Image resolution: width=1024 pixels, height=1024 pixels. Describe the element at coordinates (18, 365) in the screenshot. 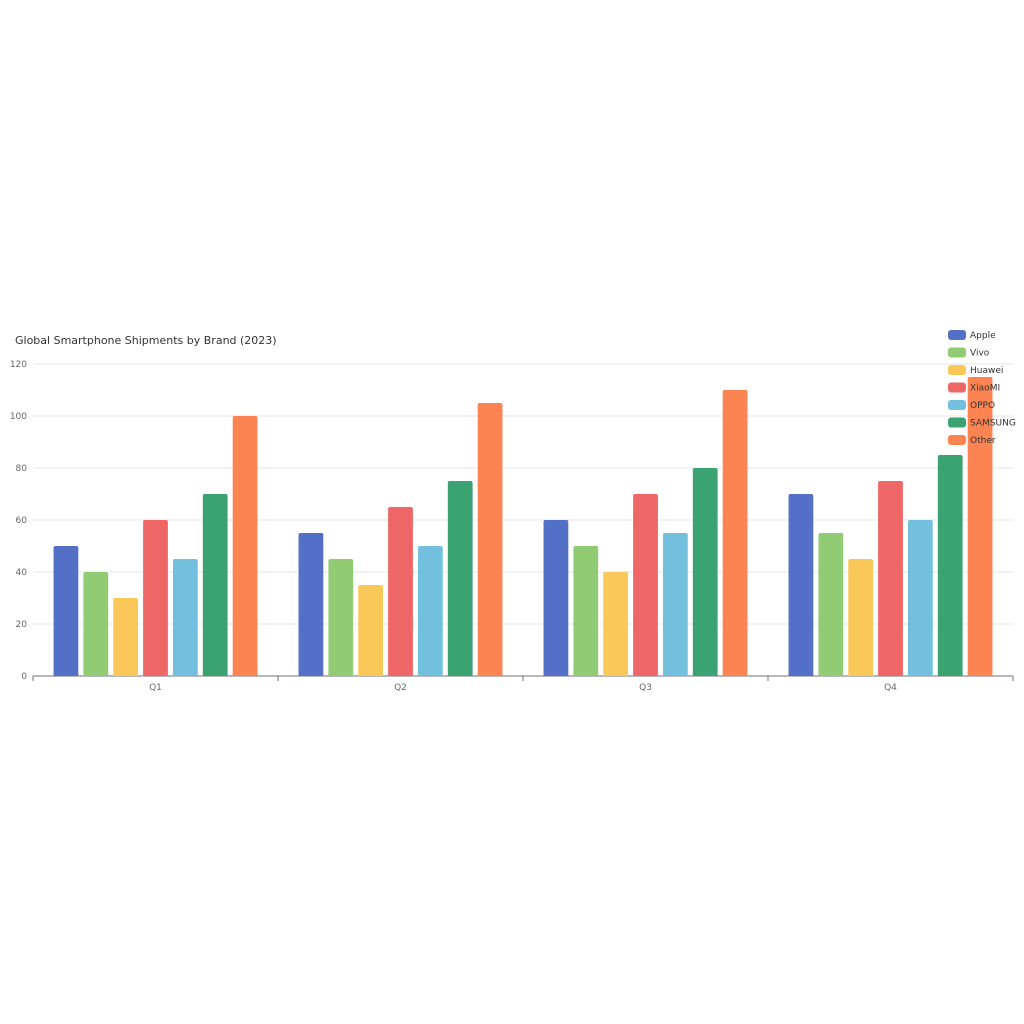

I see `y-tick-label: 120` at that location.